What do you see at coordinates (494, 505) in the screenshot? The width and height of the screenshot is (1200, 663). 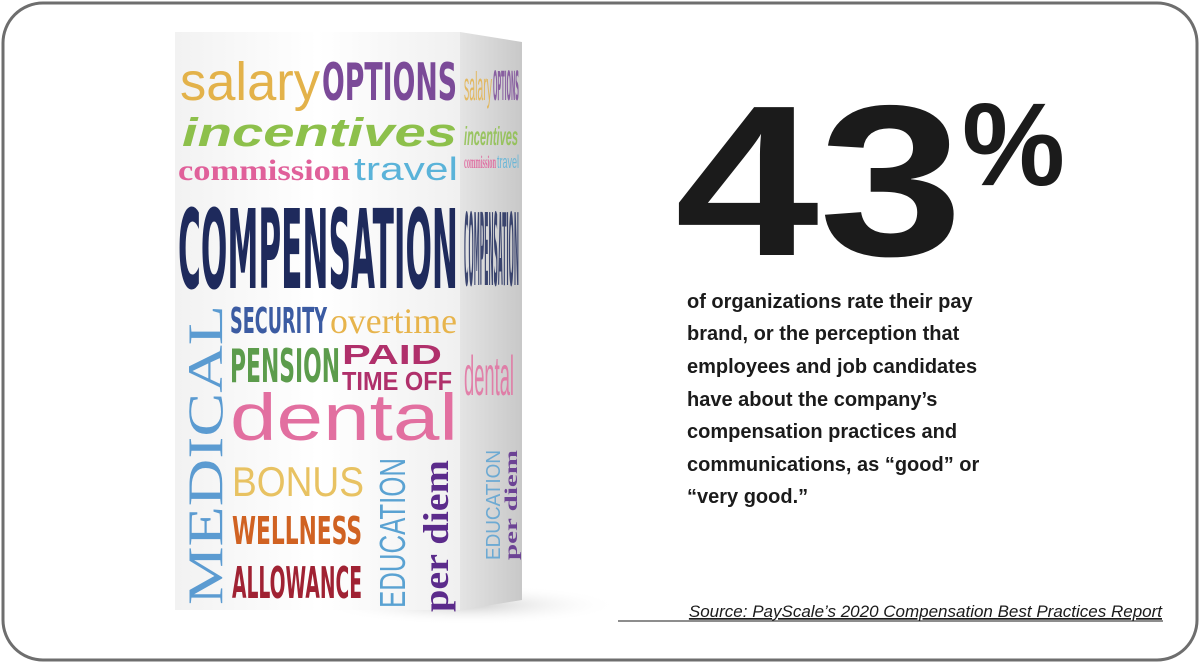 I see `box-side-word: EDUCATION` at bounding box center [494, 505].